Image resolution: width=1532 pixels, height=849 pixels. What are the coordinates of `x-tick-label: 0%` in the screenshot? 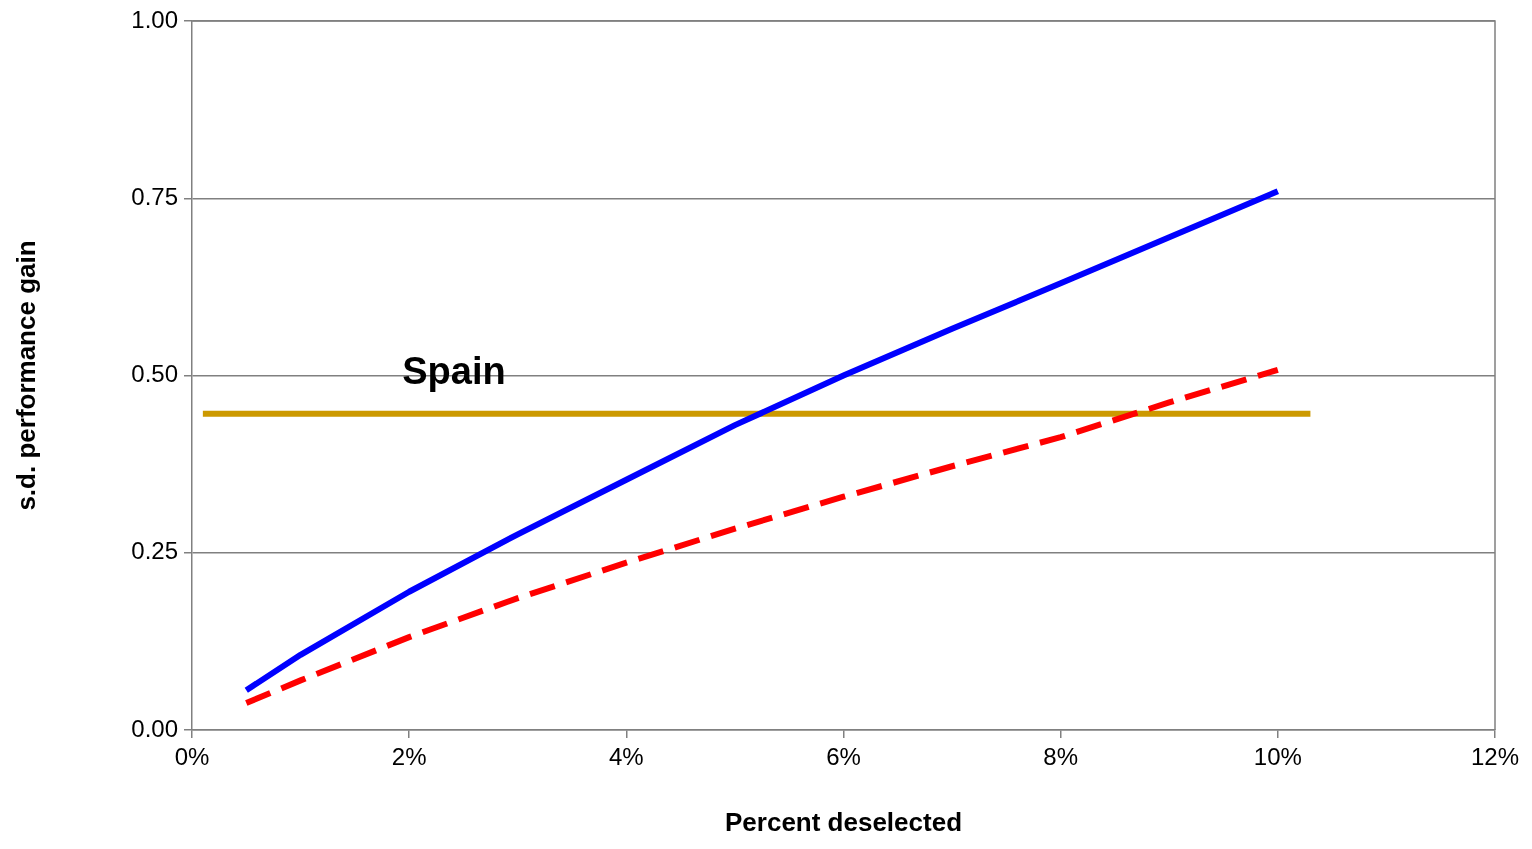 It's located at (192, 757).